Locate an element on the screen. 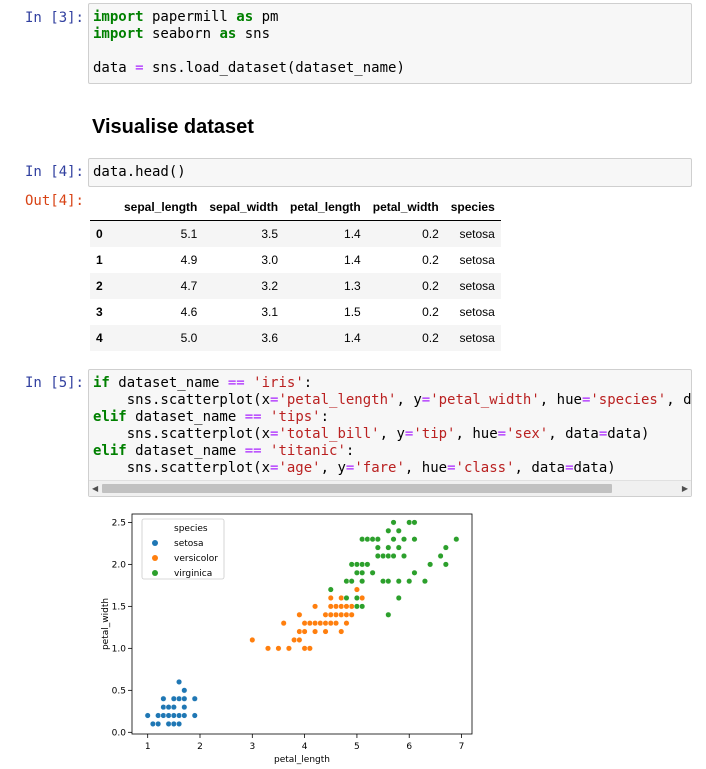  scroll-right-icon: ▶ is located at coordinates (684, 488).